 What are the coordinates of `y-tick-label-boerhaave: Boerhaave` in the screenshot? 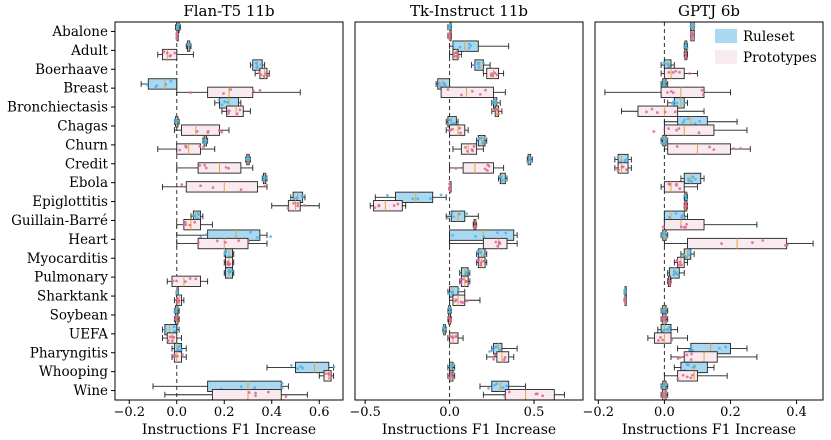 It's located at (71, 70).